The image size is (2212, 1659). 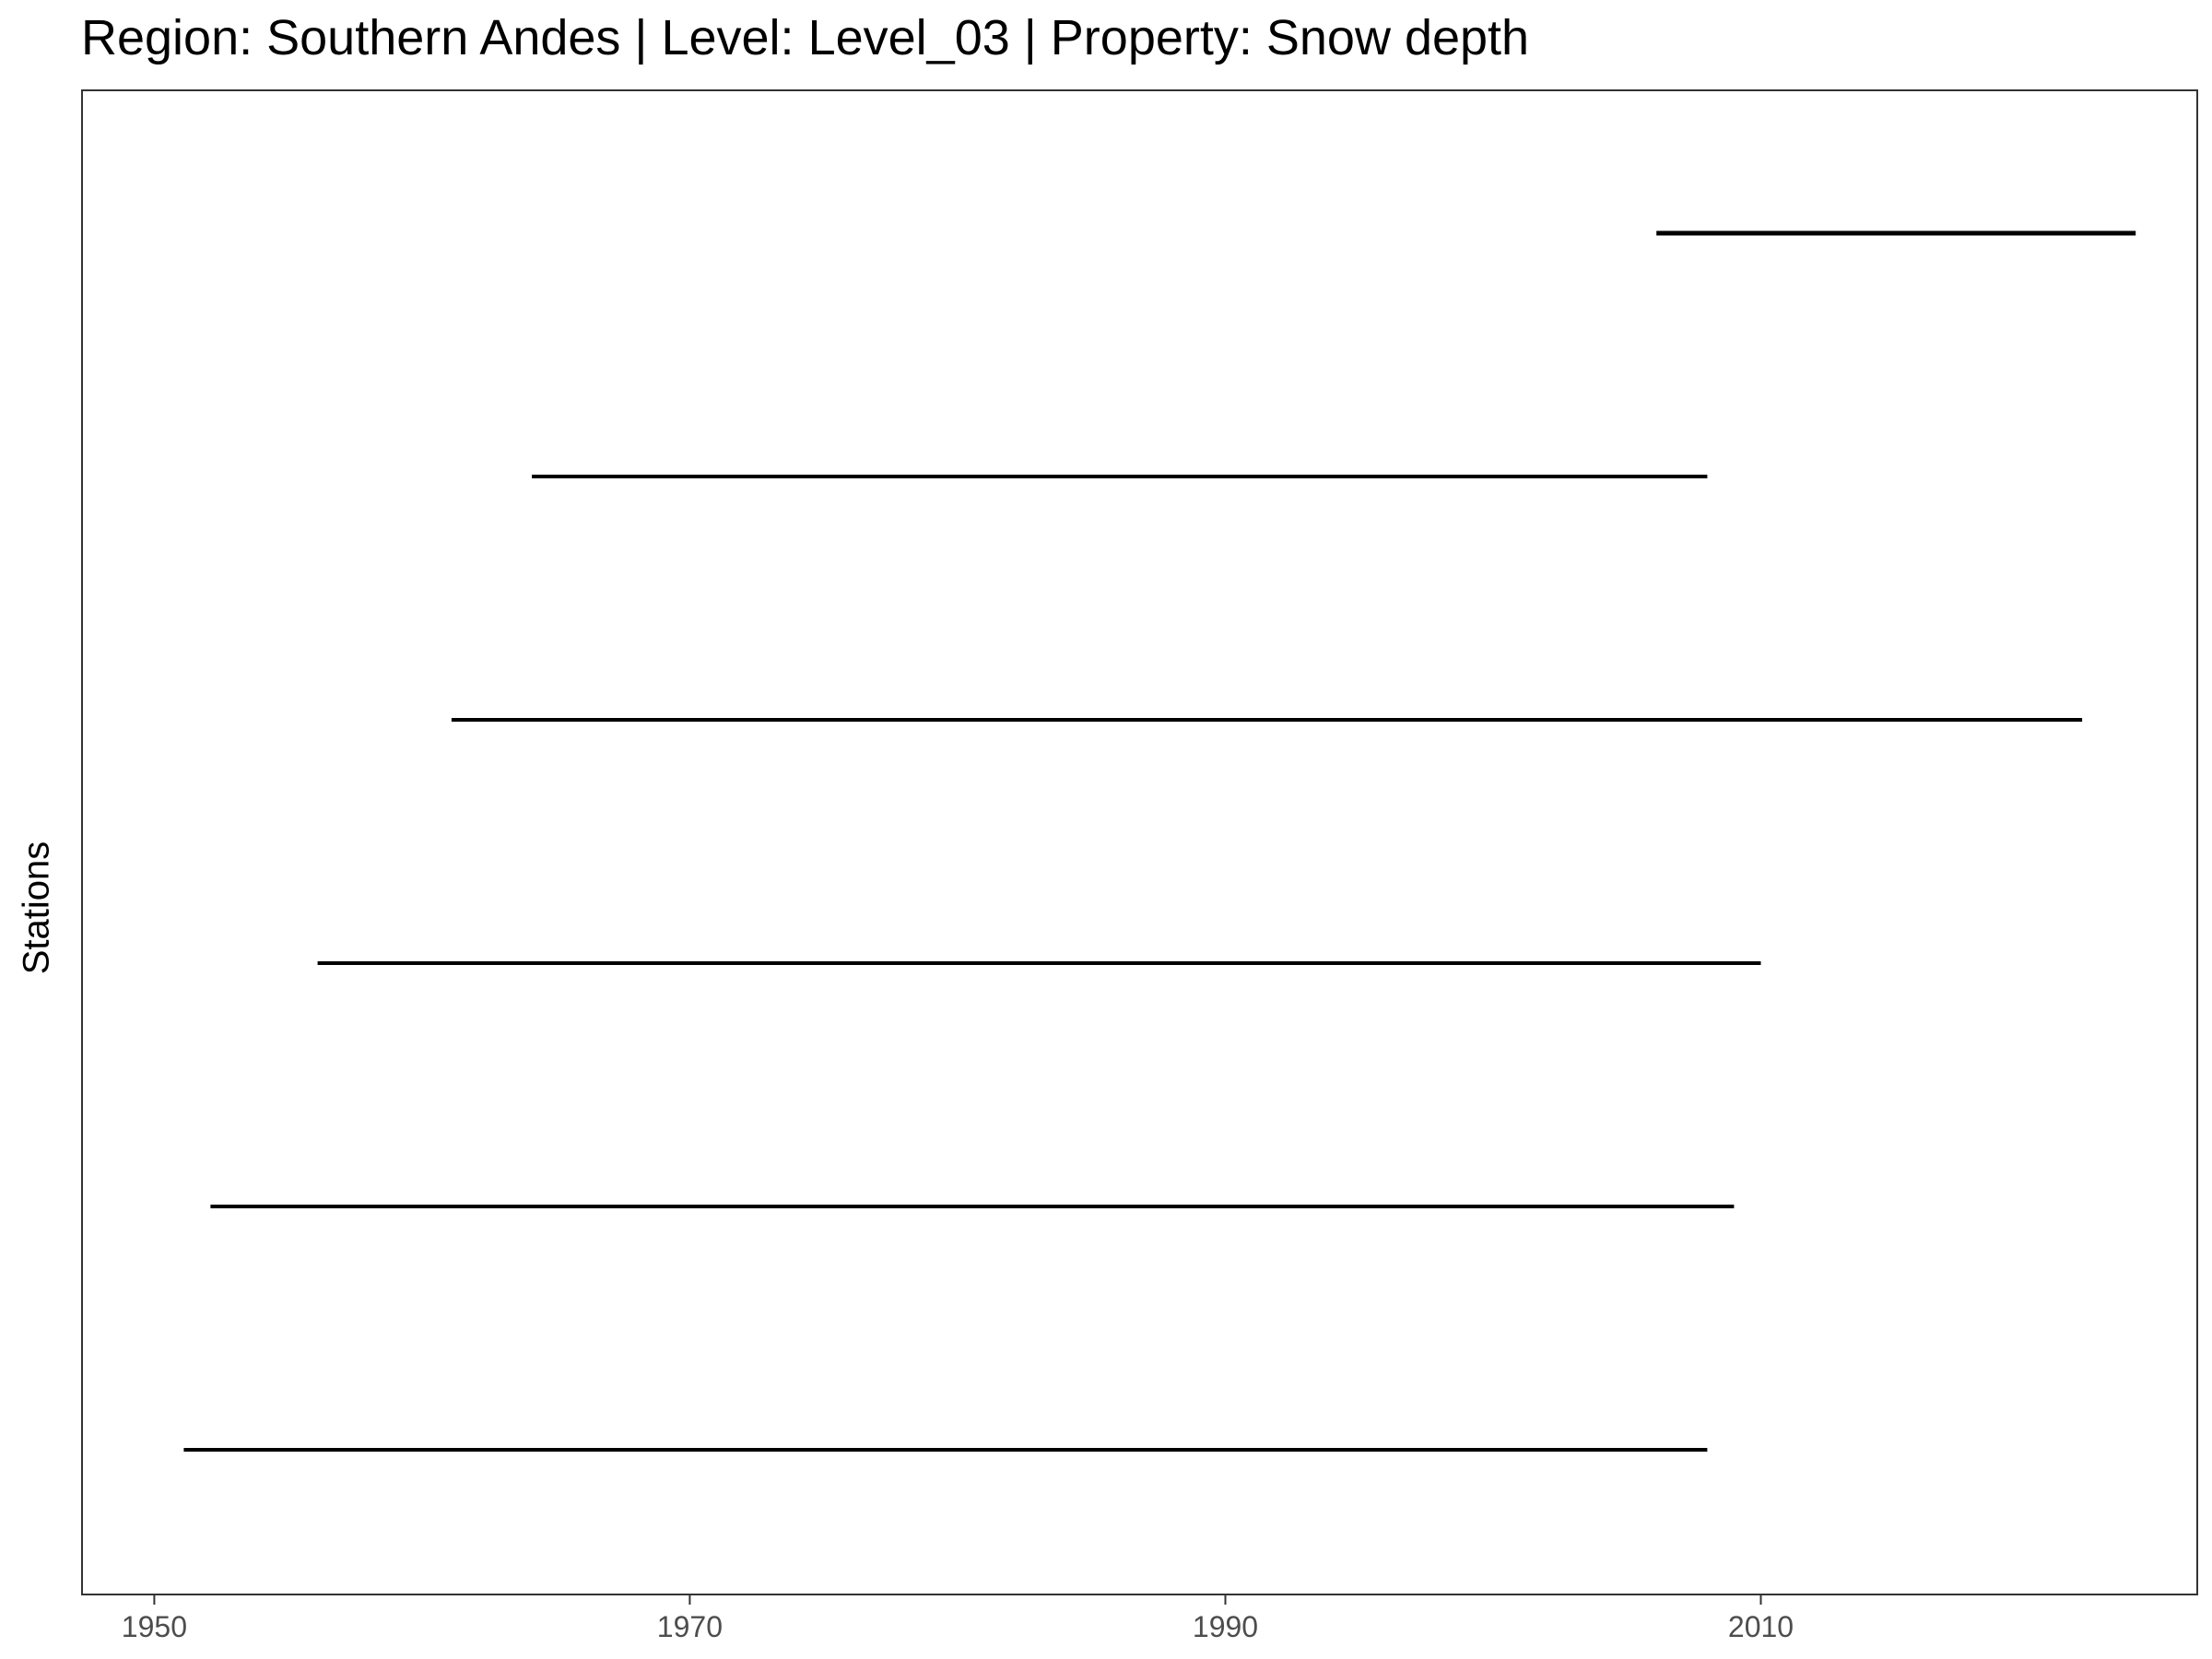 I want to click on x-tick-label-1990: 1990, so click(x=1225, y=1626).